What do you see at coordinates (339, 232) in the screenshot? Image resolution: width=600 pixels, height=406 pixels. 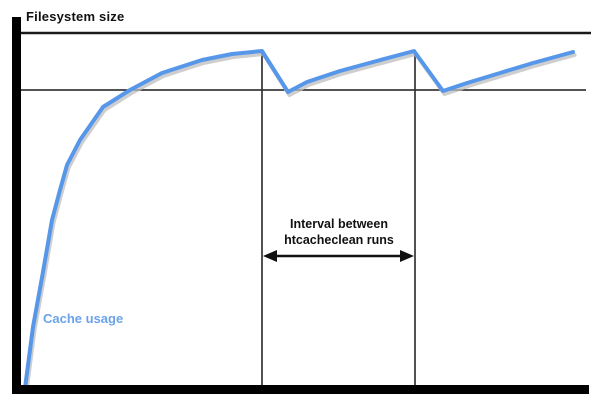 I see `interval-label: Interval between htcacheclean runs` at bounding box center [339, 232].